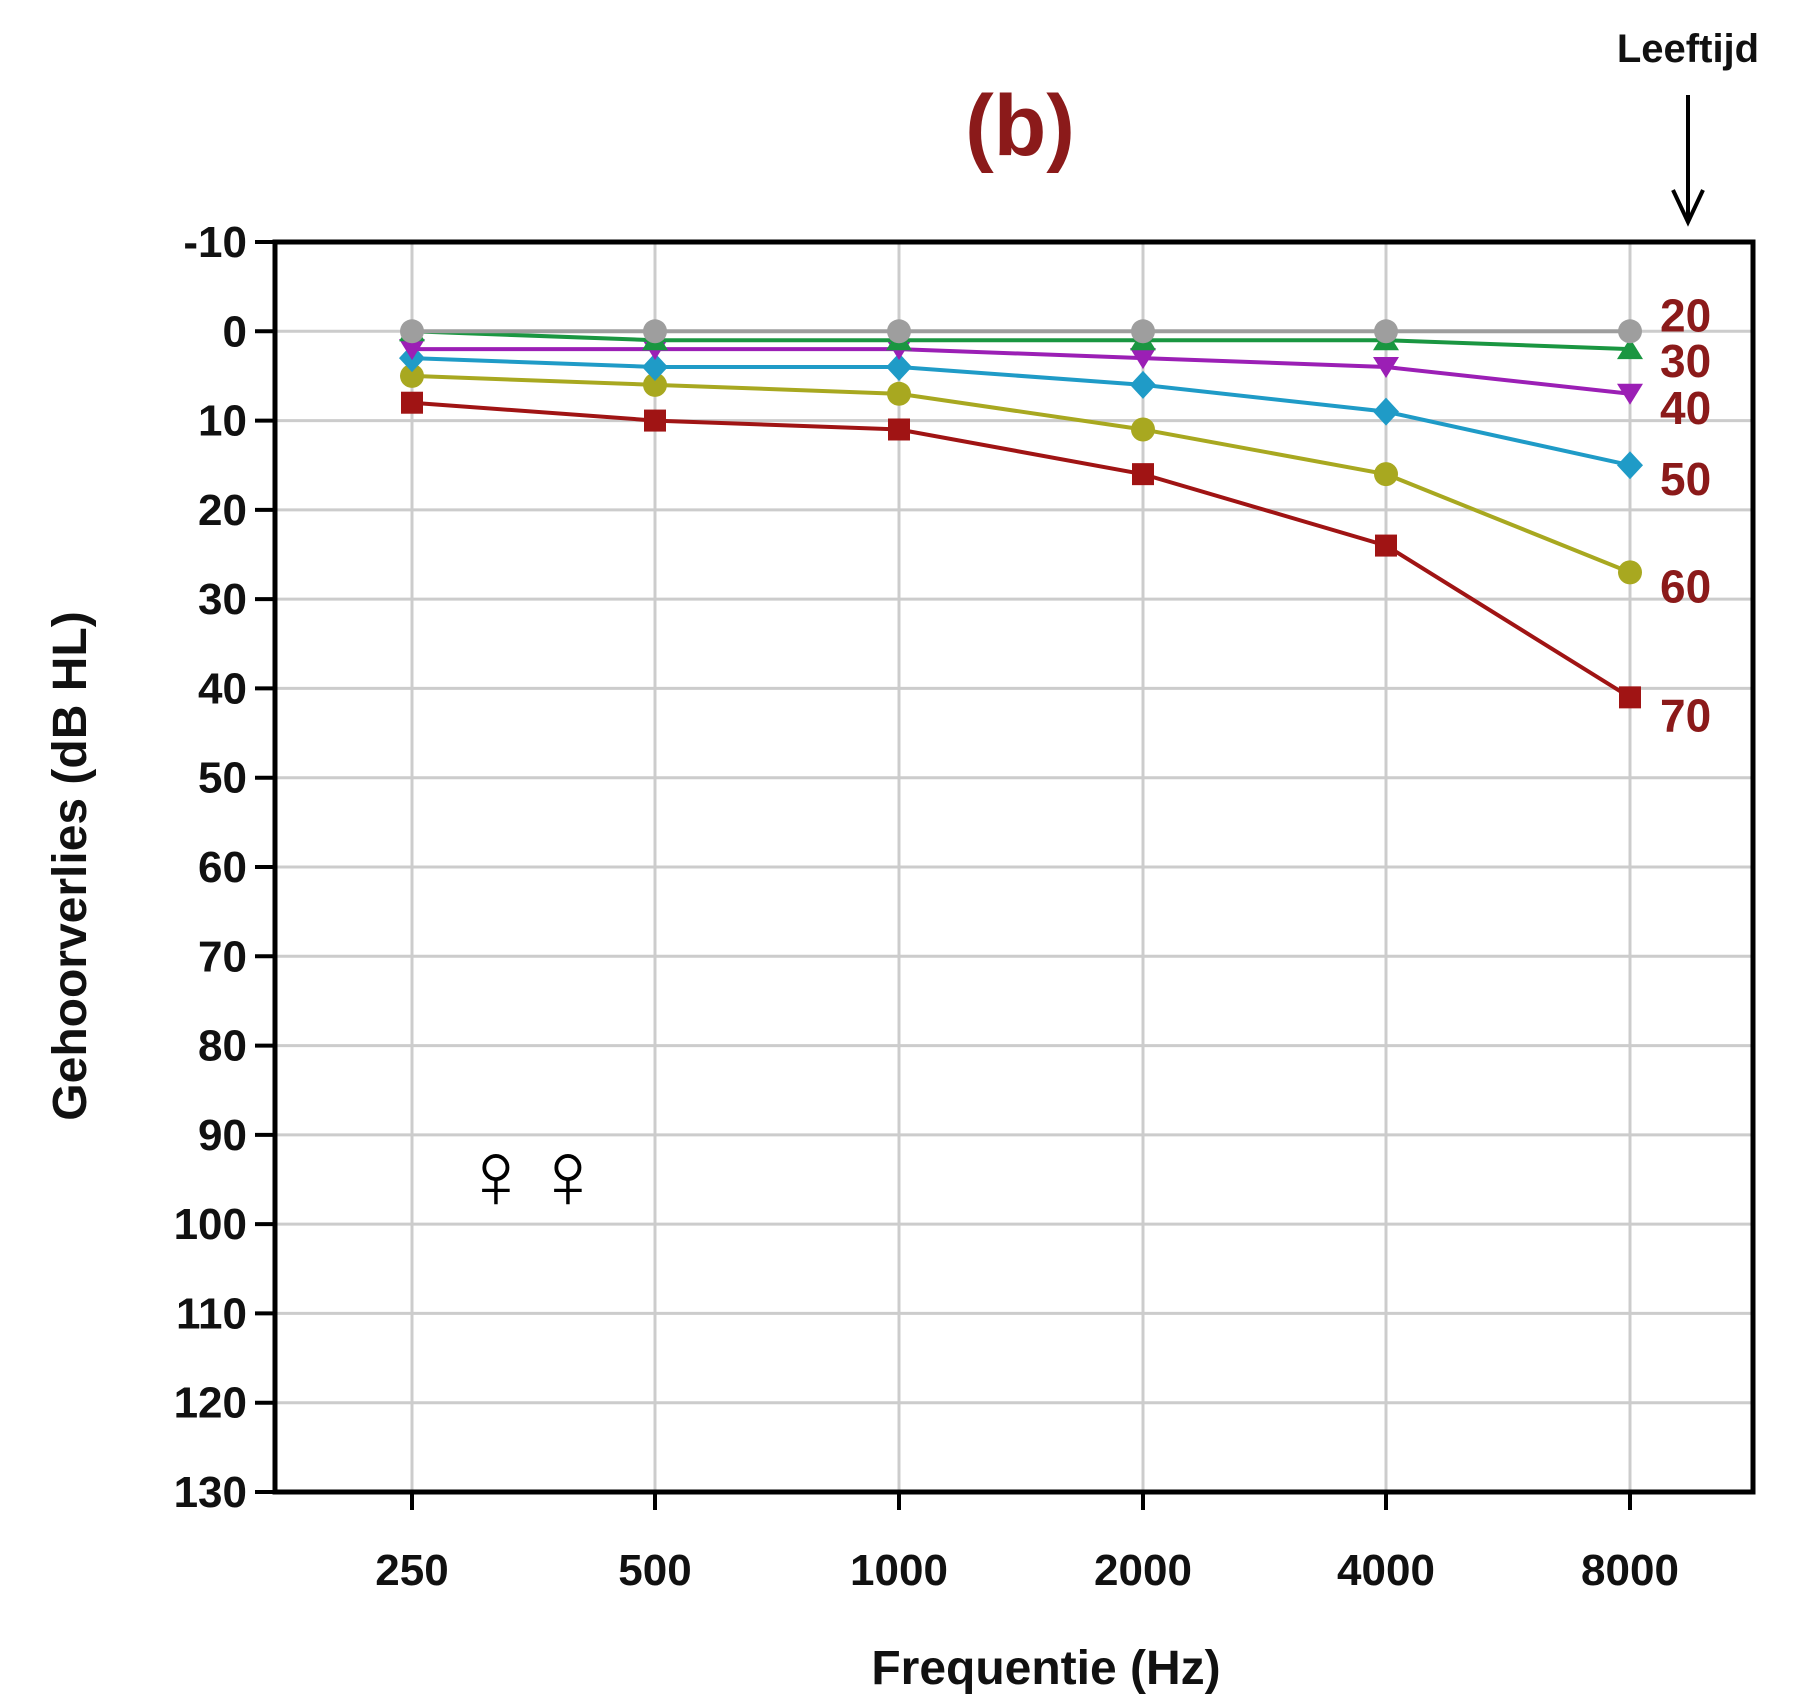  What do you see at coordinates (899, 1570) in the screenshot?
I see `x-tick-label: 1000` at bounding box center [899, 1570].